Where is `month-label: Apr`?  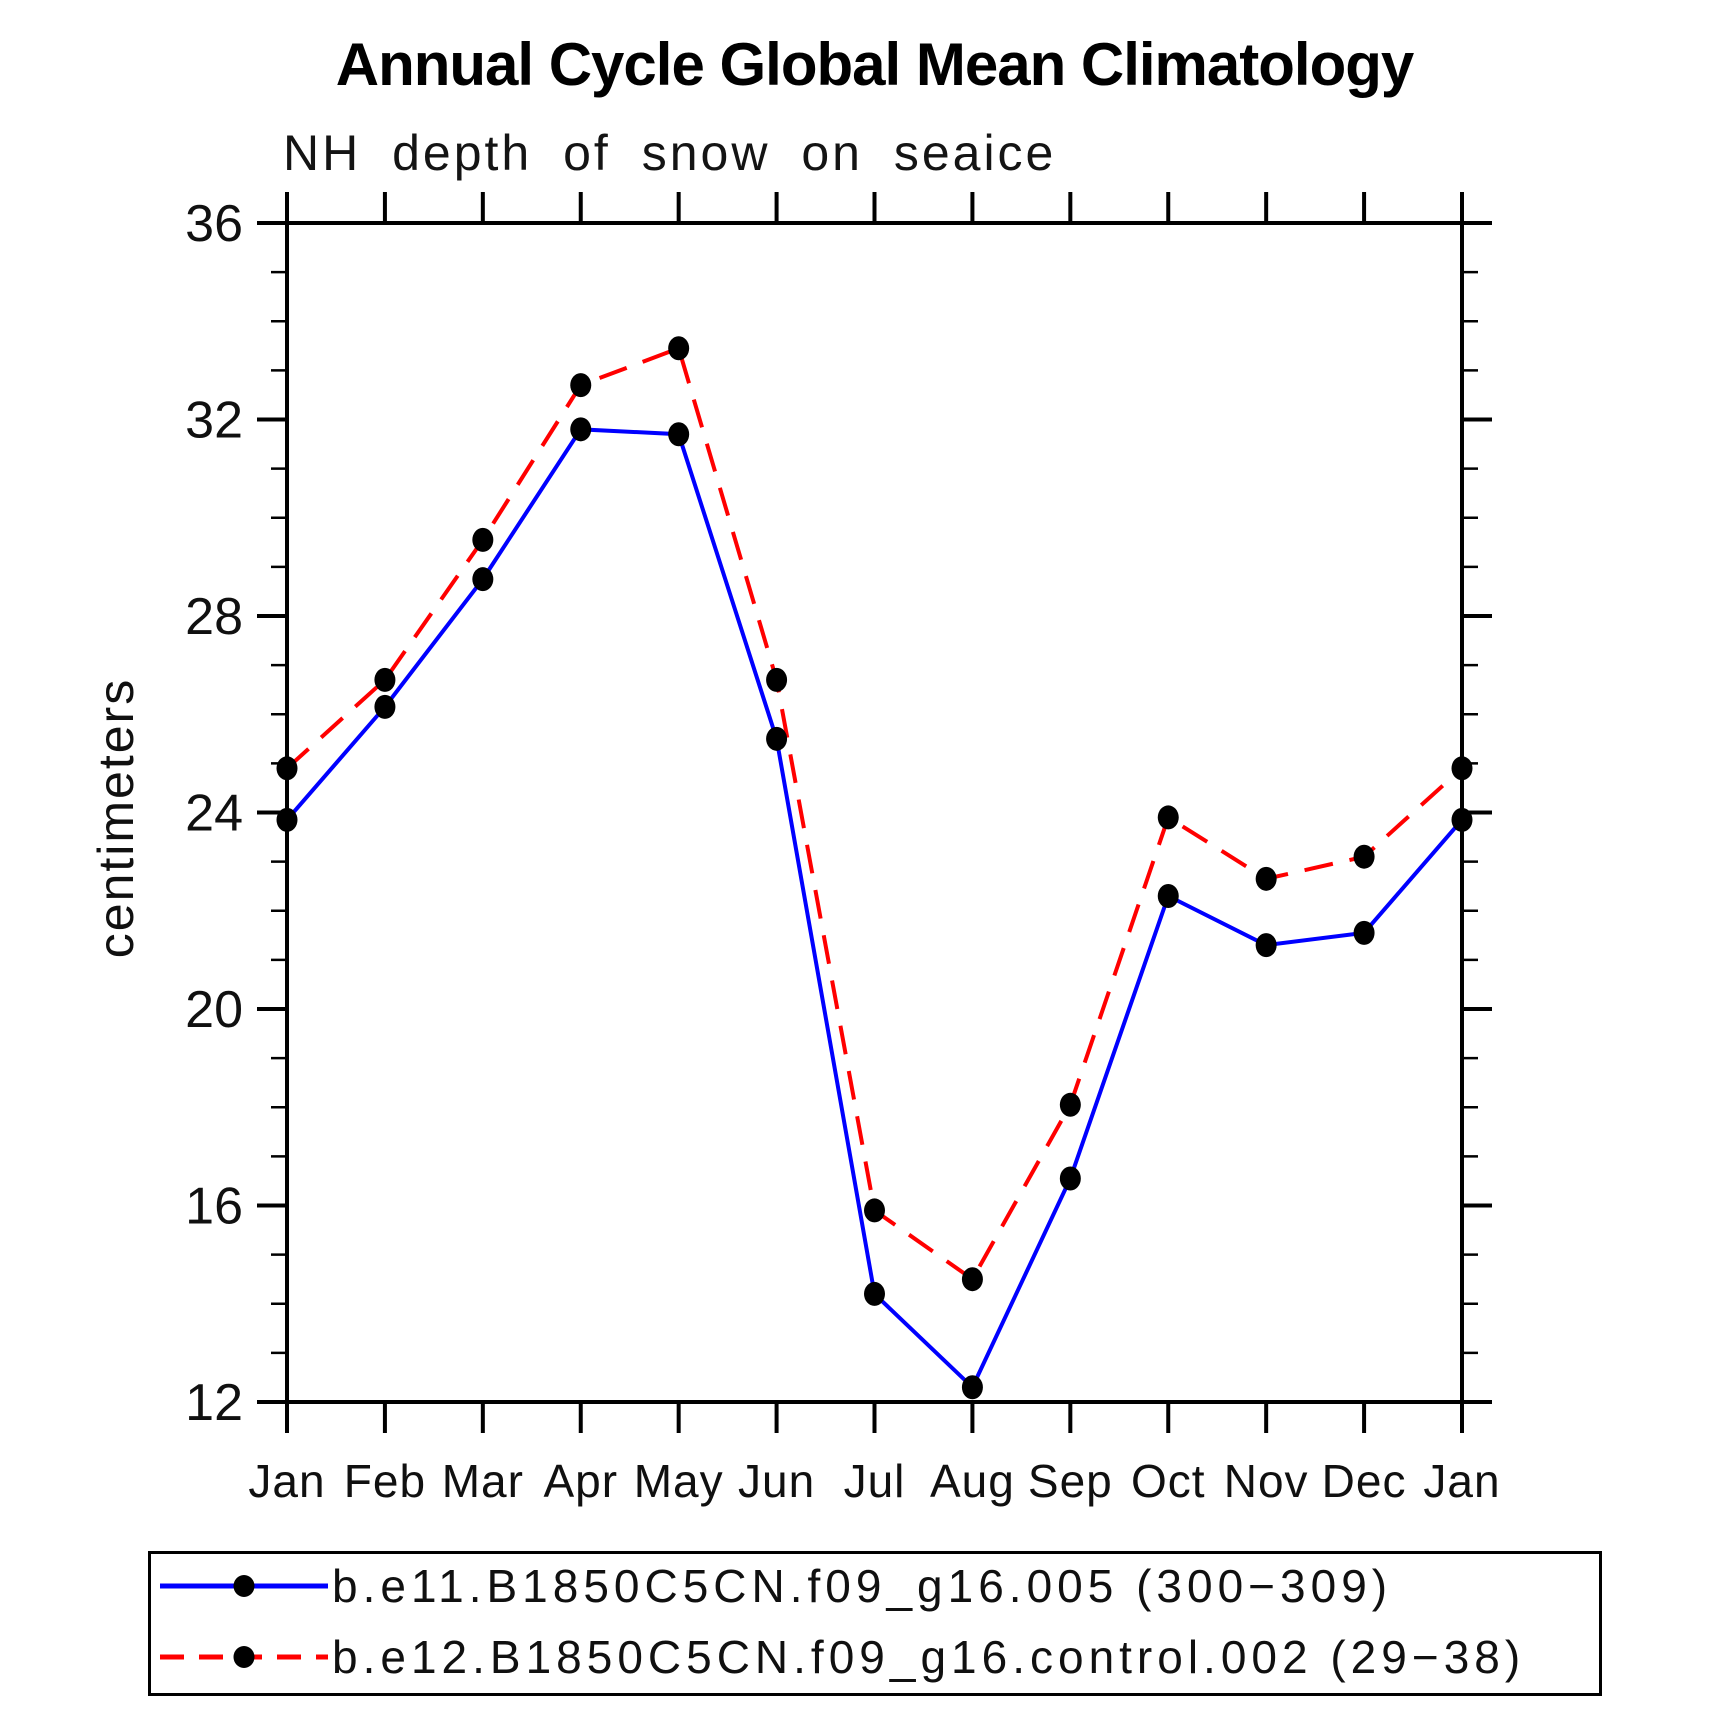
month-label: Apr is located at coordinates (580, 1481).